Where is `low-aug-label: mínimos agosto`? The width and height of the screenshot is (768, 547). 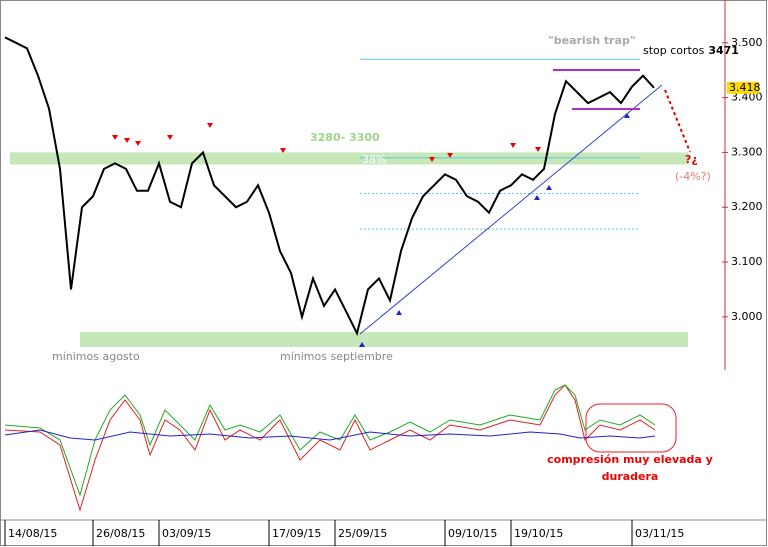 low-aug-label: mínimos agosto is located at coordinates (96, 356).